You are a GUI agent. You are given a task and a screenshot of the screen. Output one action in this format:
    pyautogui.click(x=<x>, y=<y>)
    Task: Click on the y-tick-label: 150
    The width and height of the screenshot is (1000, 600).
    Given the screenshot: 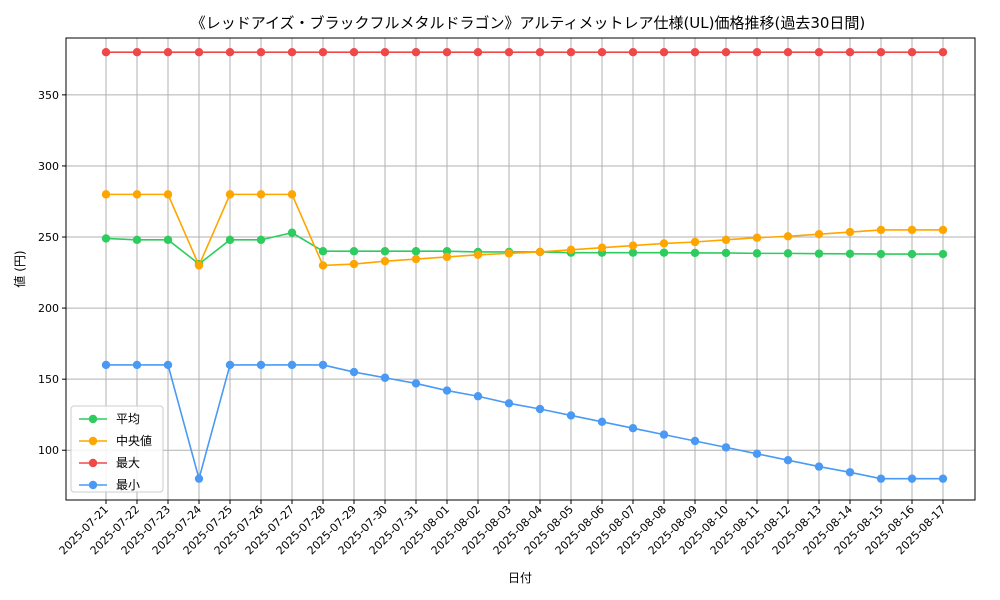 What is the action you would take?
    pyautogui.click(x=48, y=379)
    